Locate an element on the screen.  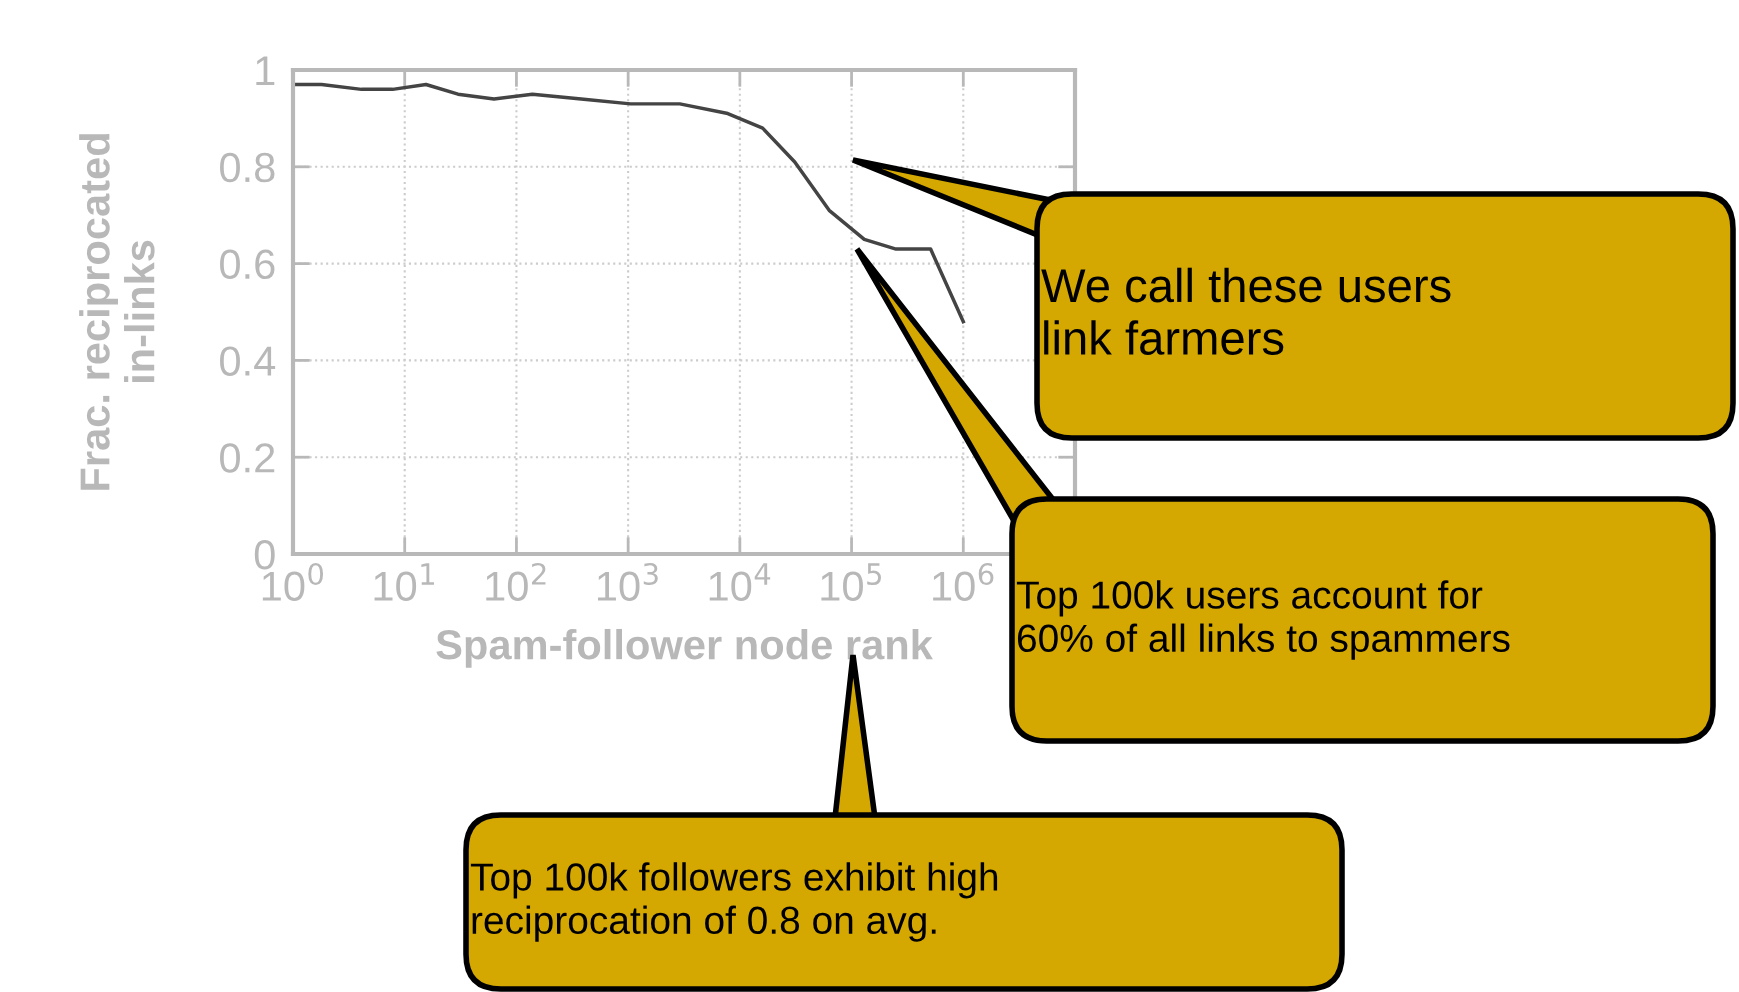
y-tick-label: 0.2 is located at coordinates (247, 458).